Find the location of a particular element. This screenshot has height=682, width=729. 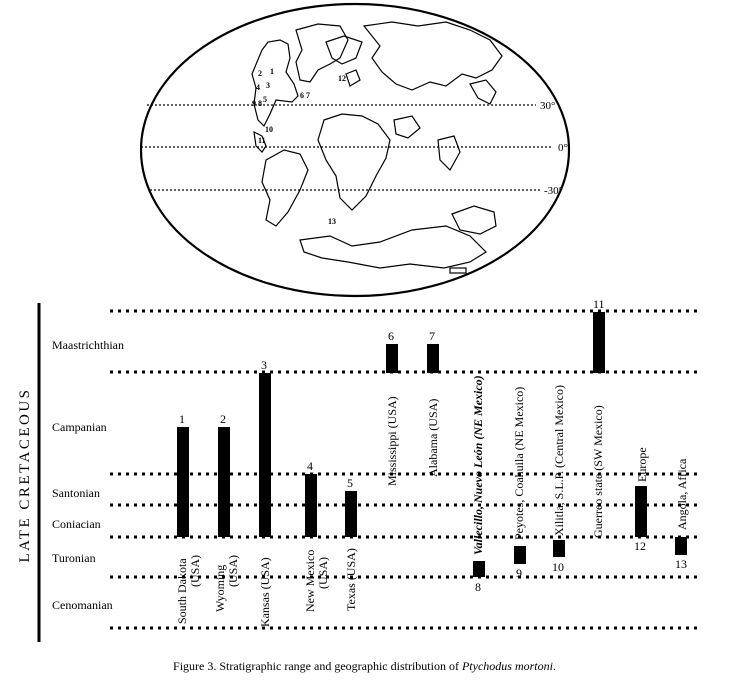

stage-label-maastrichthian: Maastrichthian is located at coordinates (88, 345).